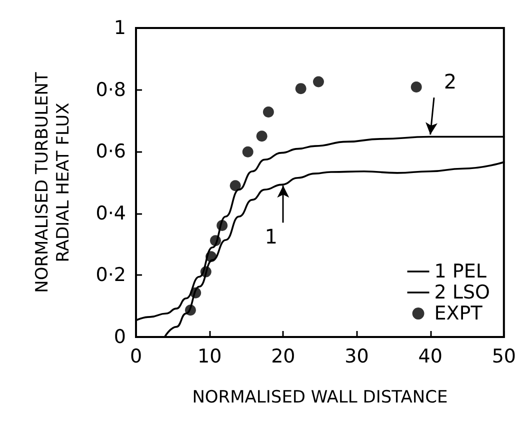 The width and height of the screenshot is (519, 428). Describe the element at coordinates (458, 313) in the screenshot. I see `legend-label: EXPT` at that location.